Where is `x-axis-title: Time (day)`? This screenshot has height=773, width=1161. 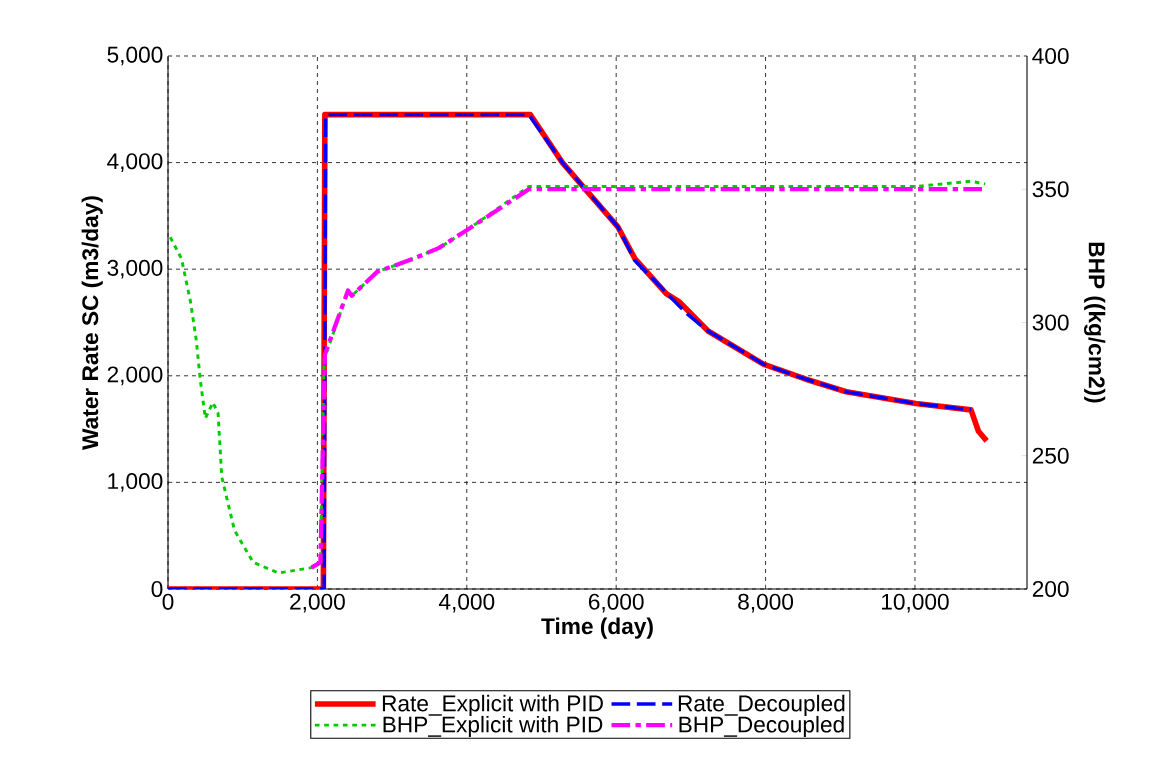
x-axis-title: Time (day) is located at coordinates (597, 628).